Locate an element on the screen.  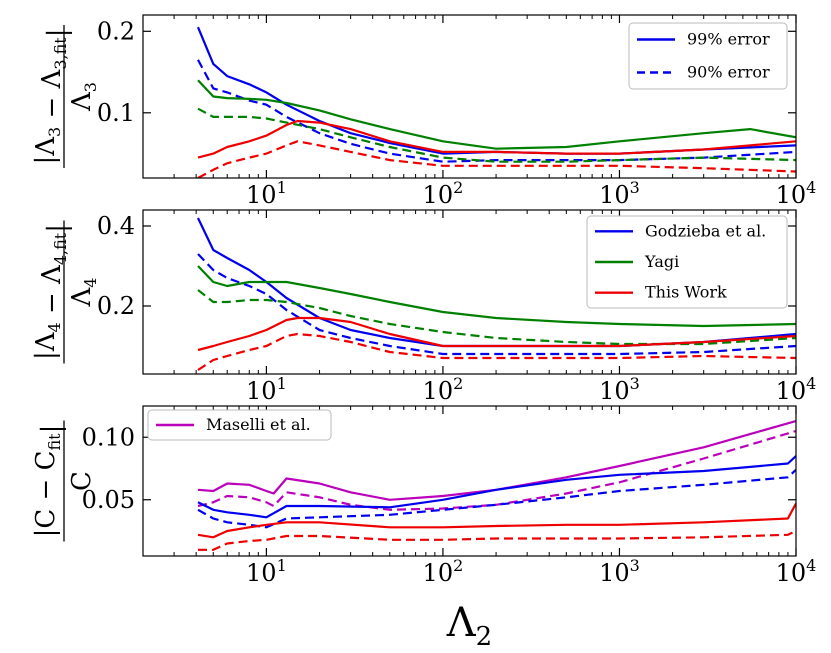
ylabel-denominator: Λ3 is located at coordinates (83, 97).